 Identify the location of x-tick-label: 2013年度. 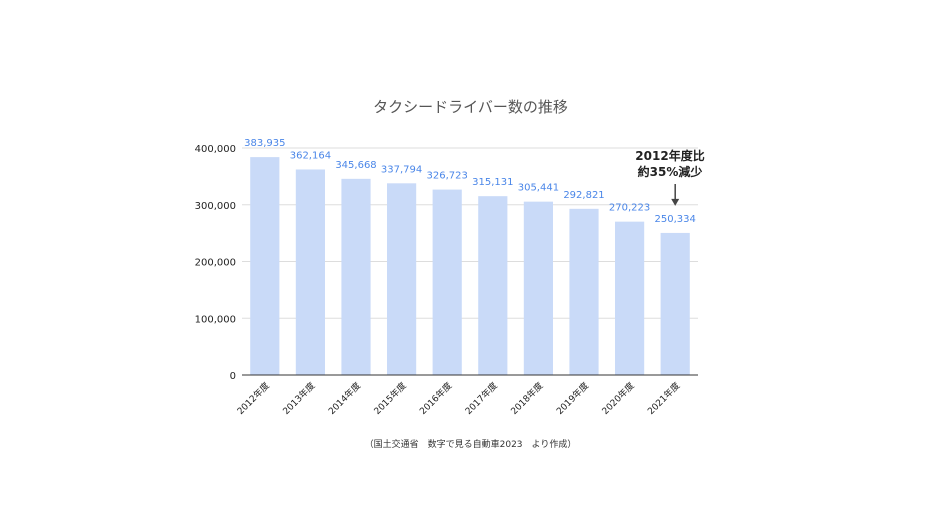
(298, 398).